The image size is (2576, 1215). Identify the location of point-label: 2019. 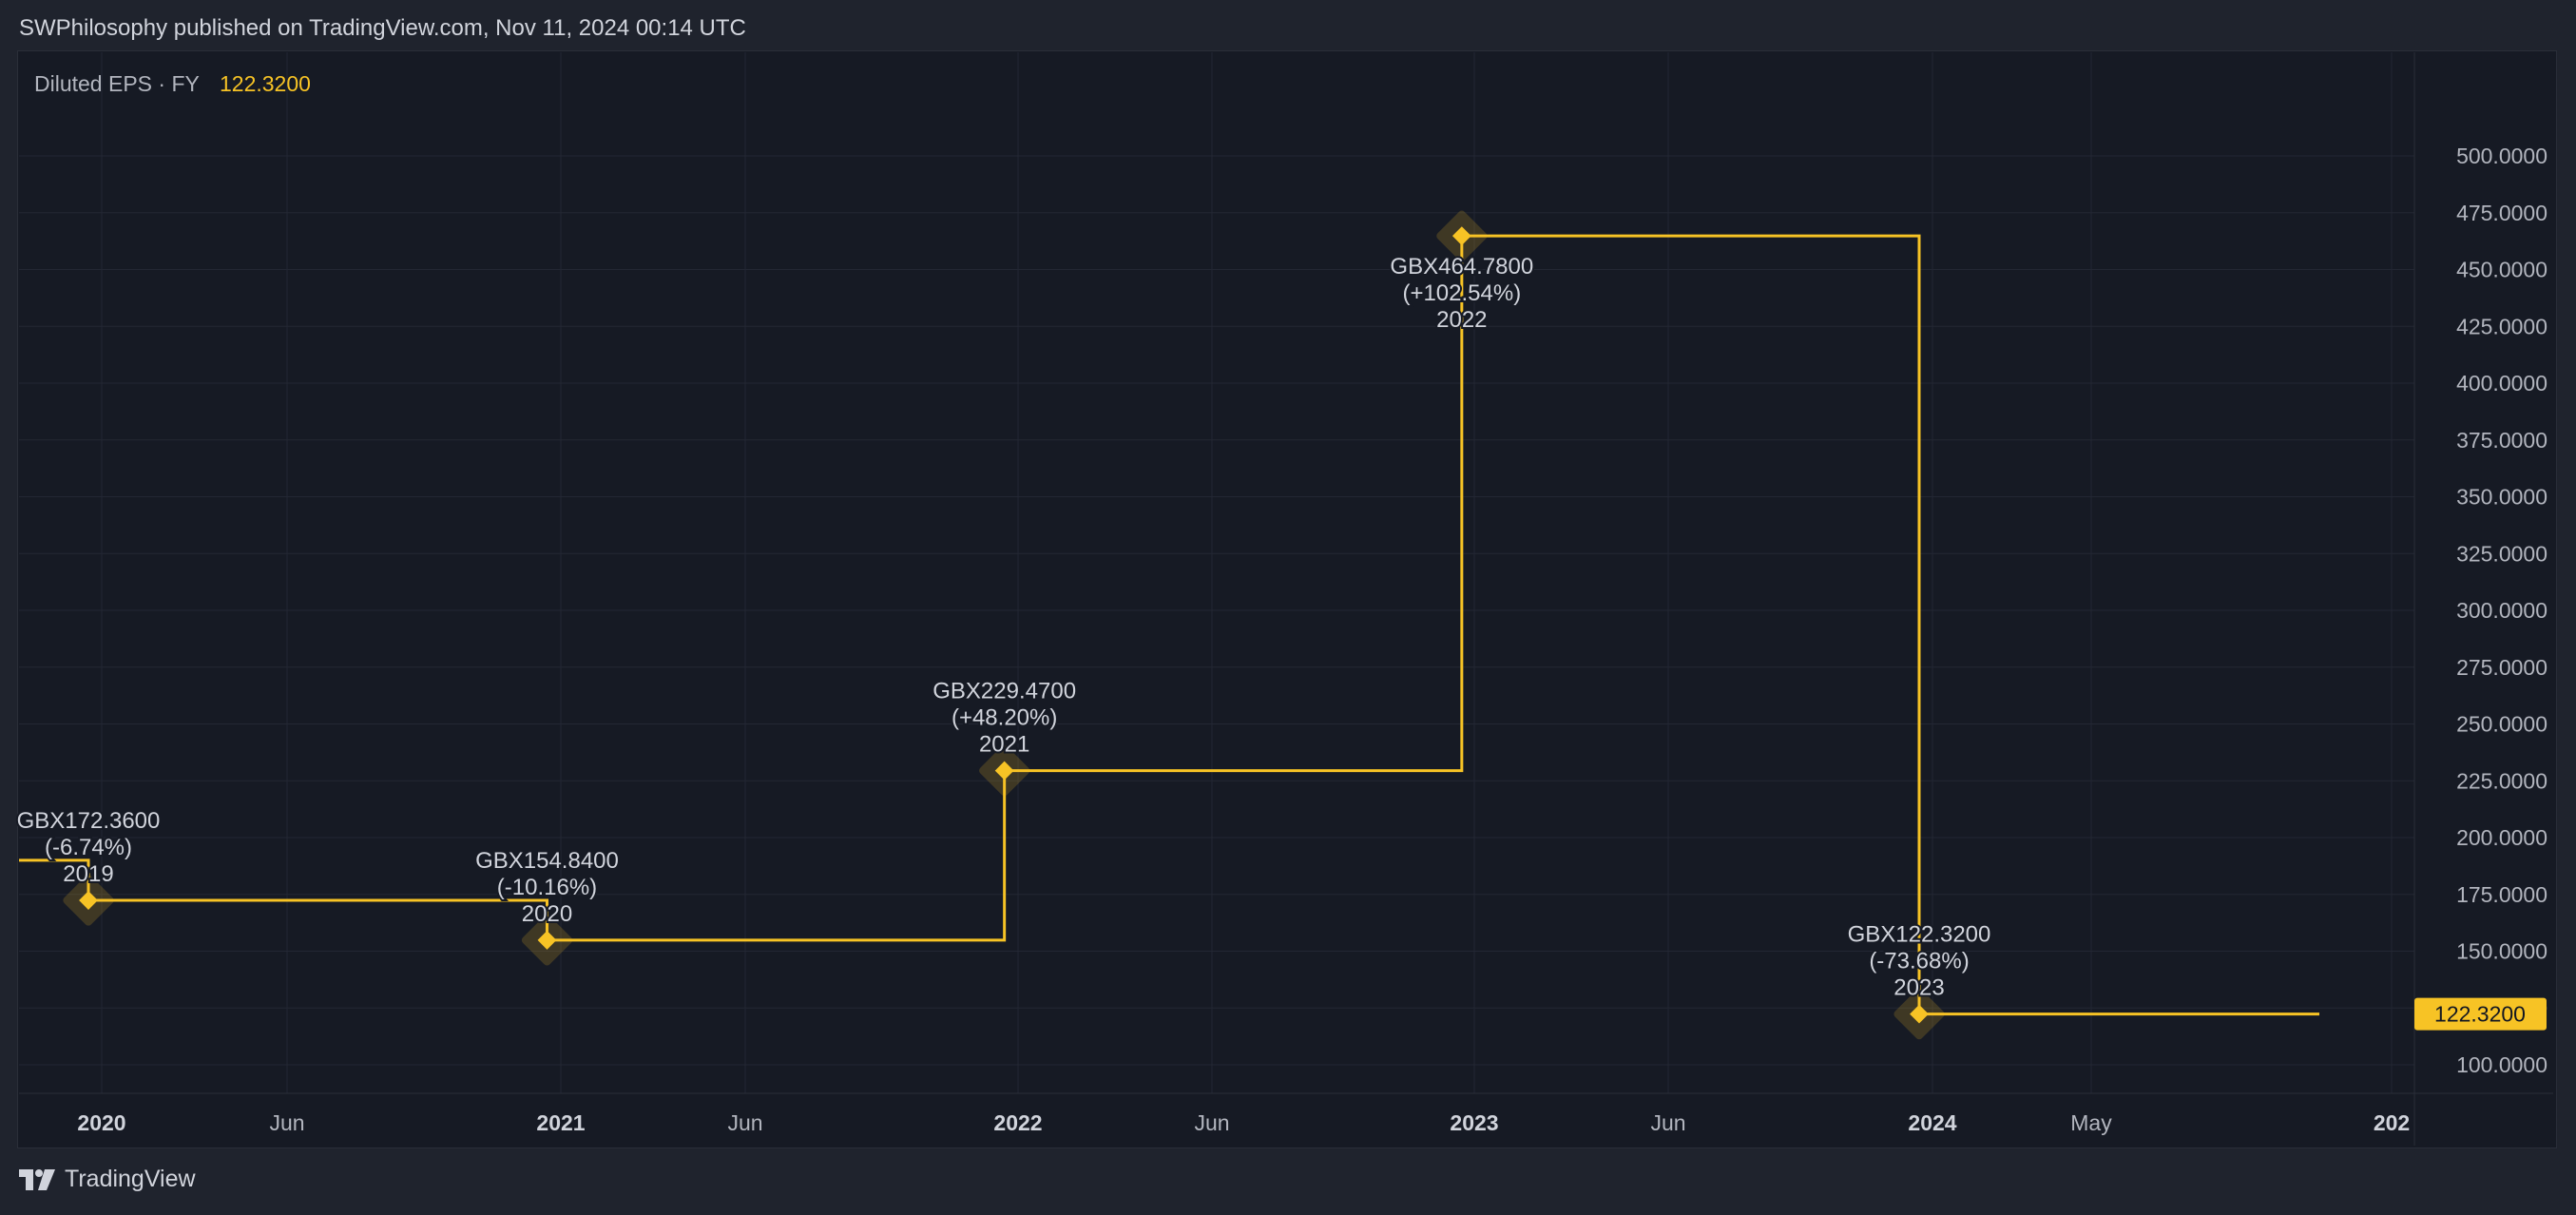
(88, 874).